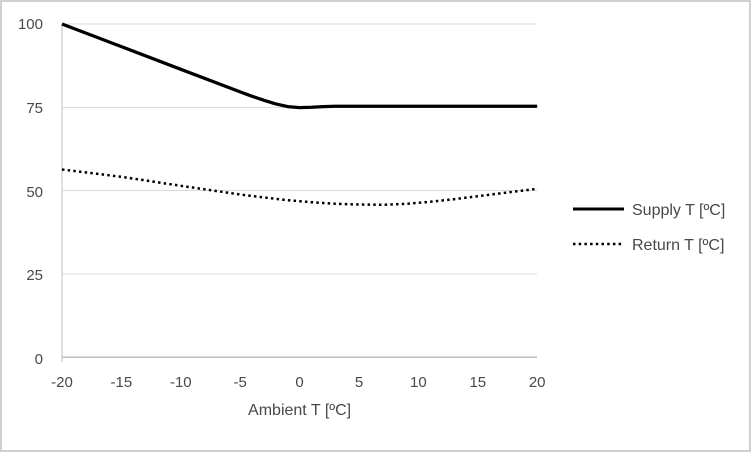 The image size is (751, 452). What do you see at coordinates (34, 275) in the screenshot?
I see `y-tick-25: 25` at bounding box center [34, 275].